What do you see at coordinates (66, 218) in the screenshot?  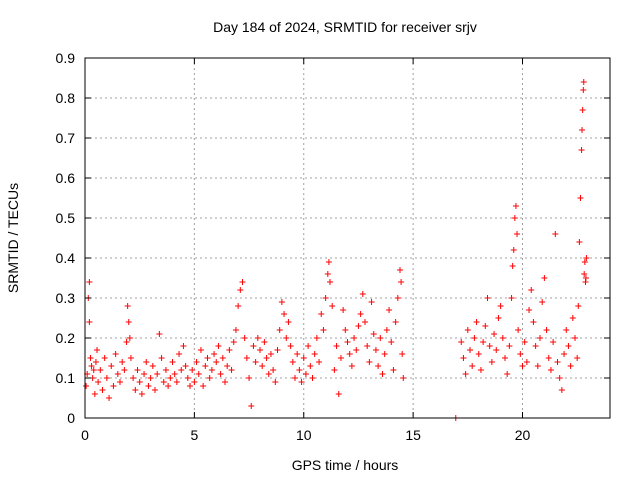 I see `y-tick-label: 0.5` at bounding box center [66, 218].